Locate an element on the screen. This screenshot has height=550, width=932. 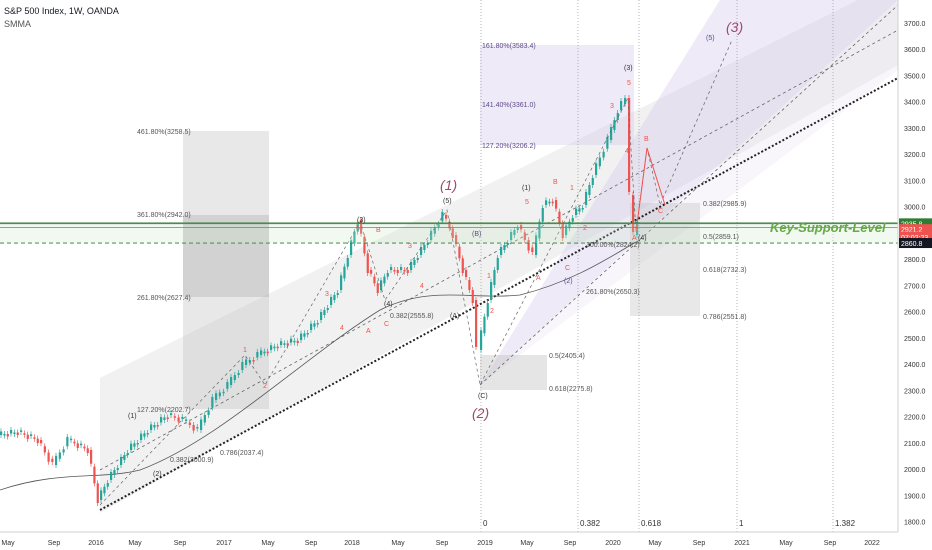
fib-label: 0.382(2000.9) is located at coordinates (192, 460).